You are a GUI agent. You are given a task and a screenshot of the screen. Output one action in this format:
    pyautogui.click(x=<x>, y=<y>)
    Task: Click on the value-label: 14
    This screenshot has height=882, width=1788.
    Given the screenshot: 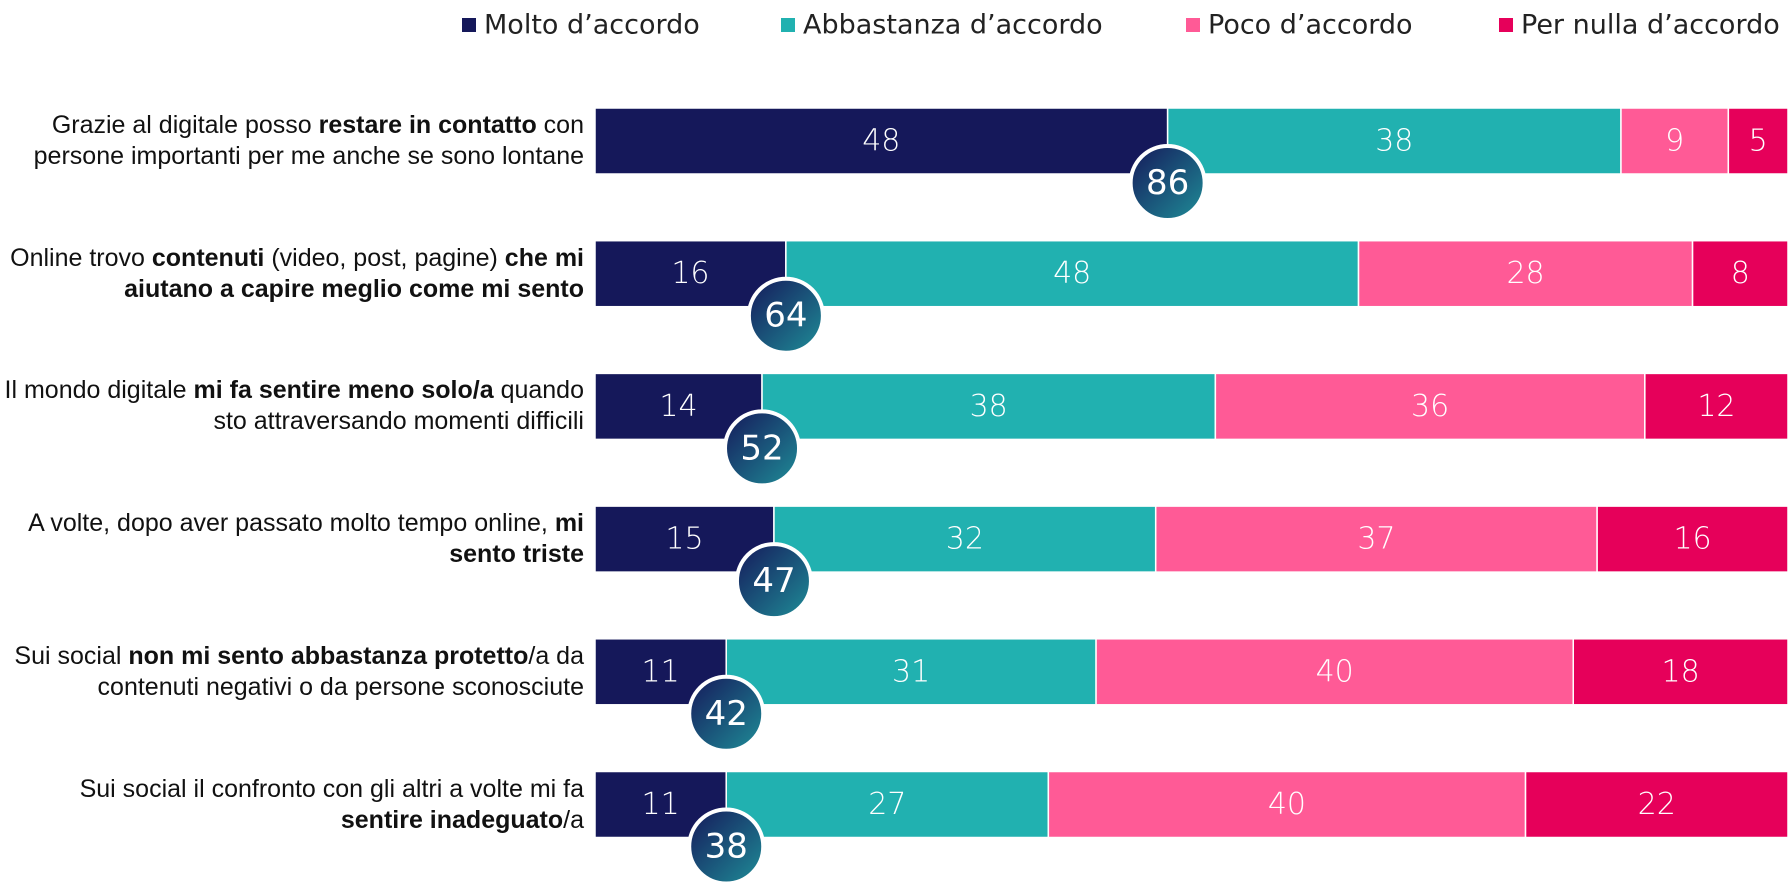 What is the action you would take?
    pyautogui.click(x=678, y=406)
    